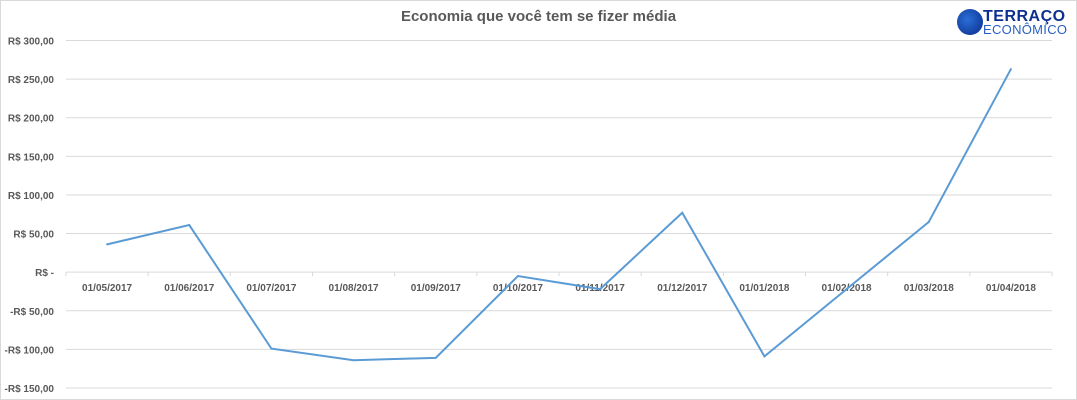  I want to click on terraco-economico-logo: TERRAÇO ECONÔMICO, so click(1012, 23).